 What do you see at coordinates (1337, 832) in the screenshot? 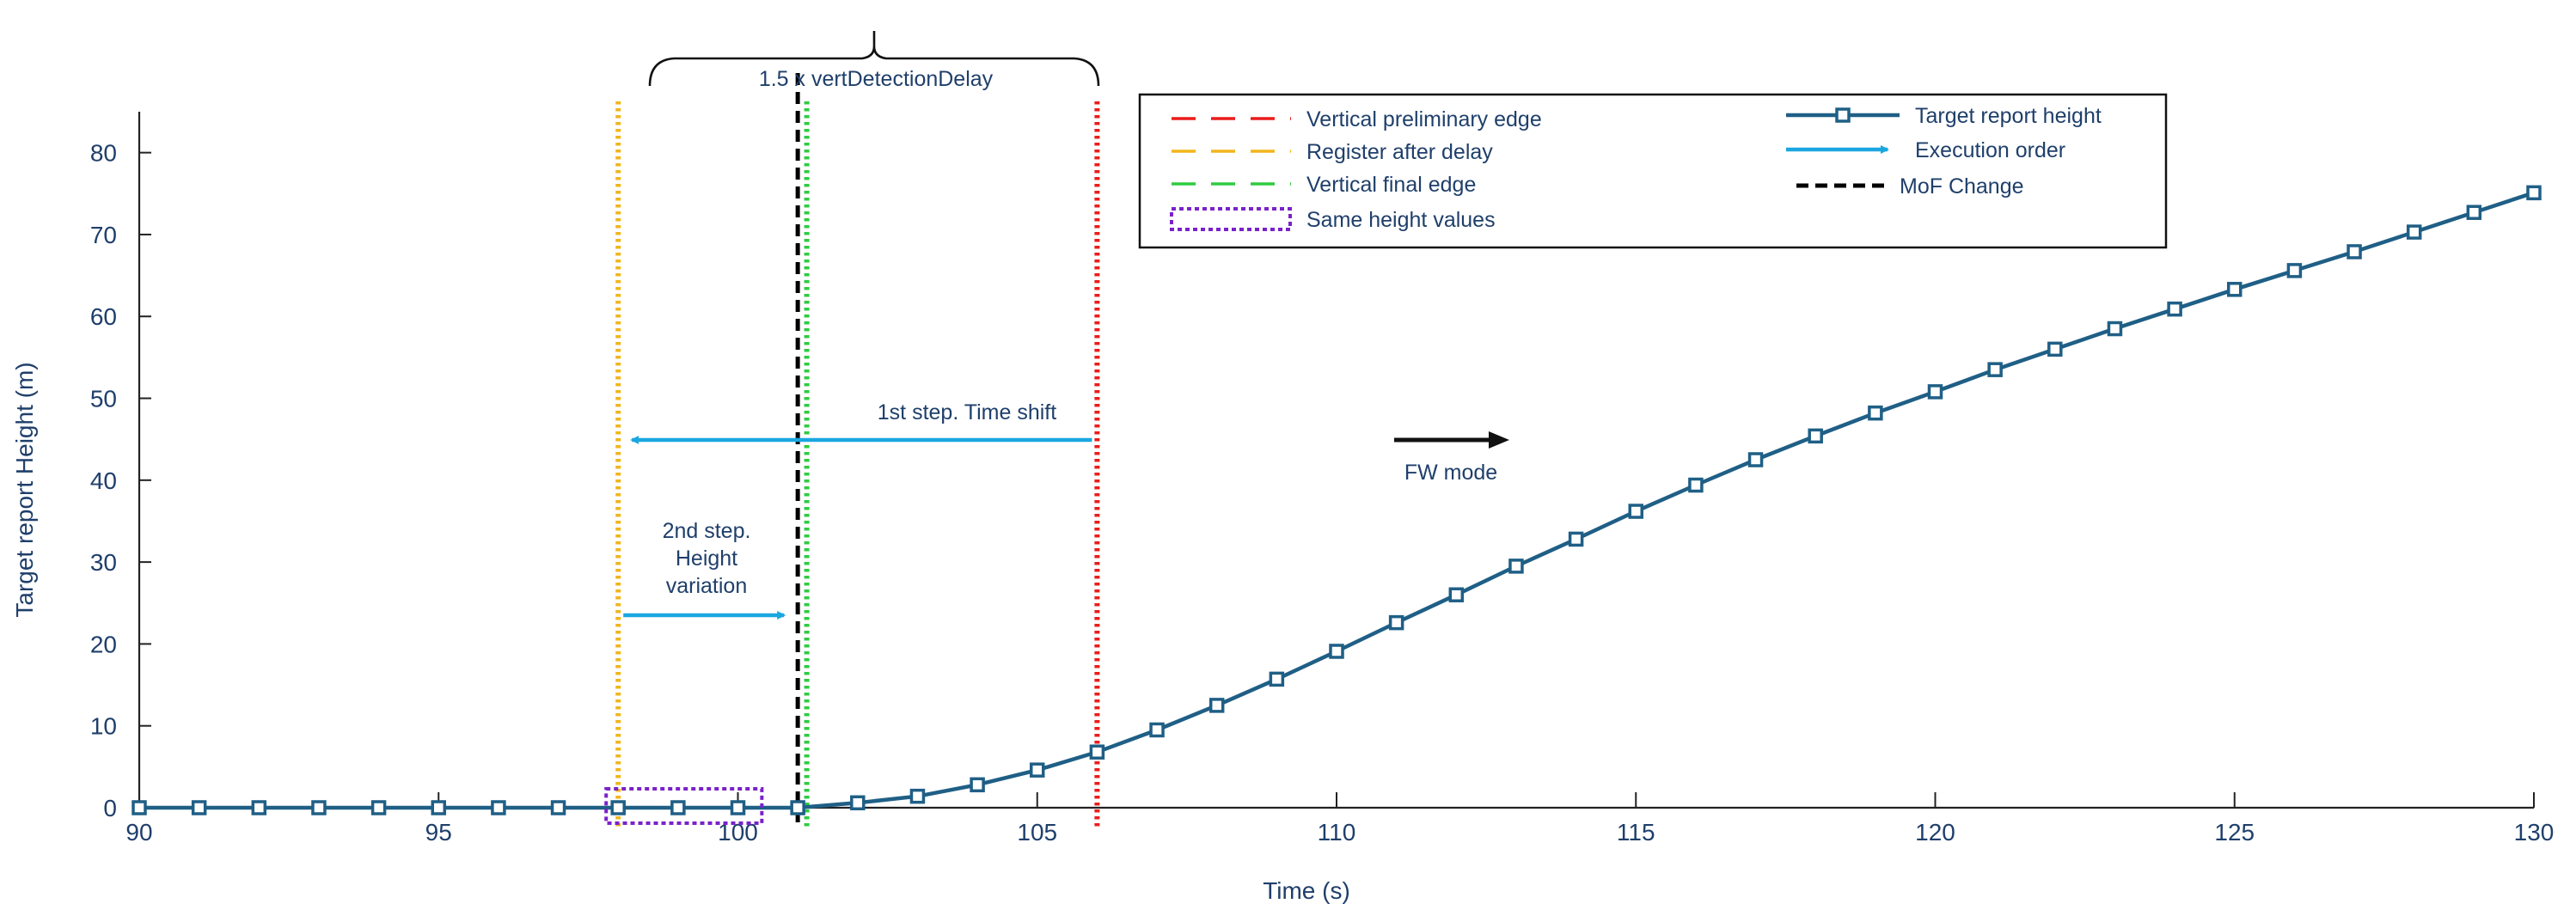
I see `x-tick-label: 110` at bounding box center [1337, 832].